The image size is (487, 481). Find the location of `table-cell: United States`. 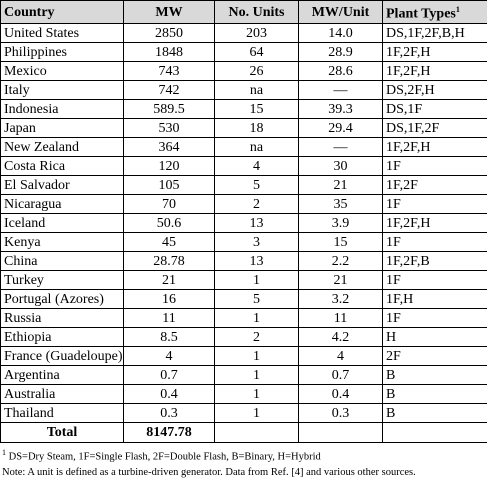

table-cell: United States is located at coordinates (62, 33).